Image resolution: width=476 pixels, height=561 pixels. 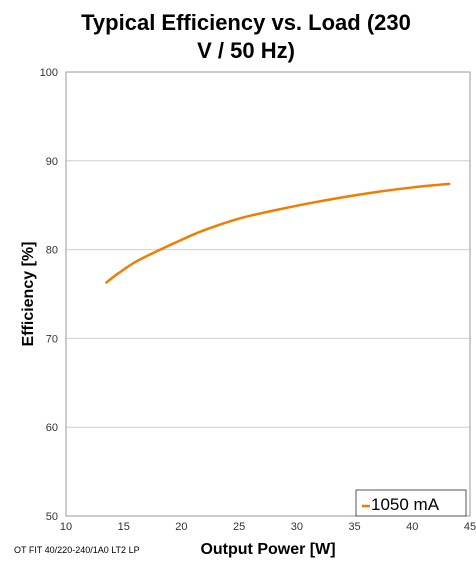 I want to click on legend: 1050 mA, so click(x=411, y=503).